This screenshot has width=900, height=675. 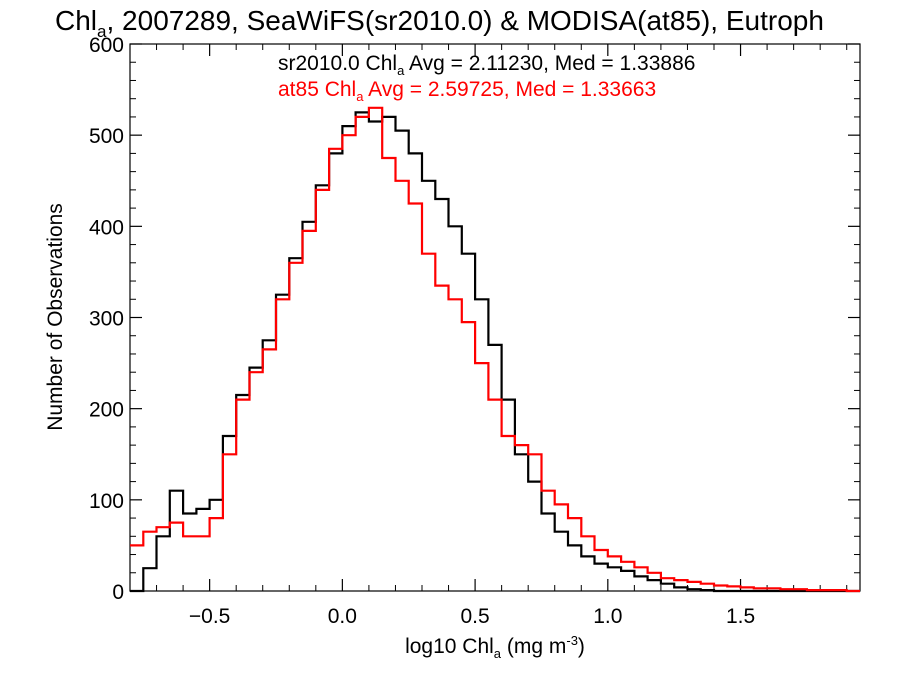 I want to click on title-main: Chl, so click(x=76, y=20).